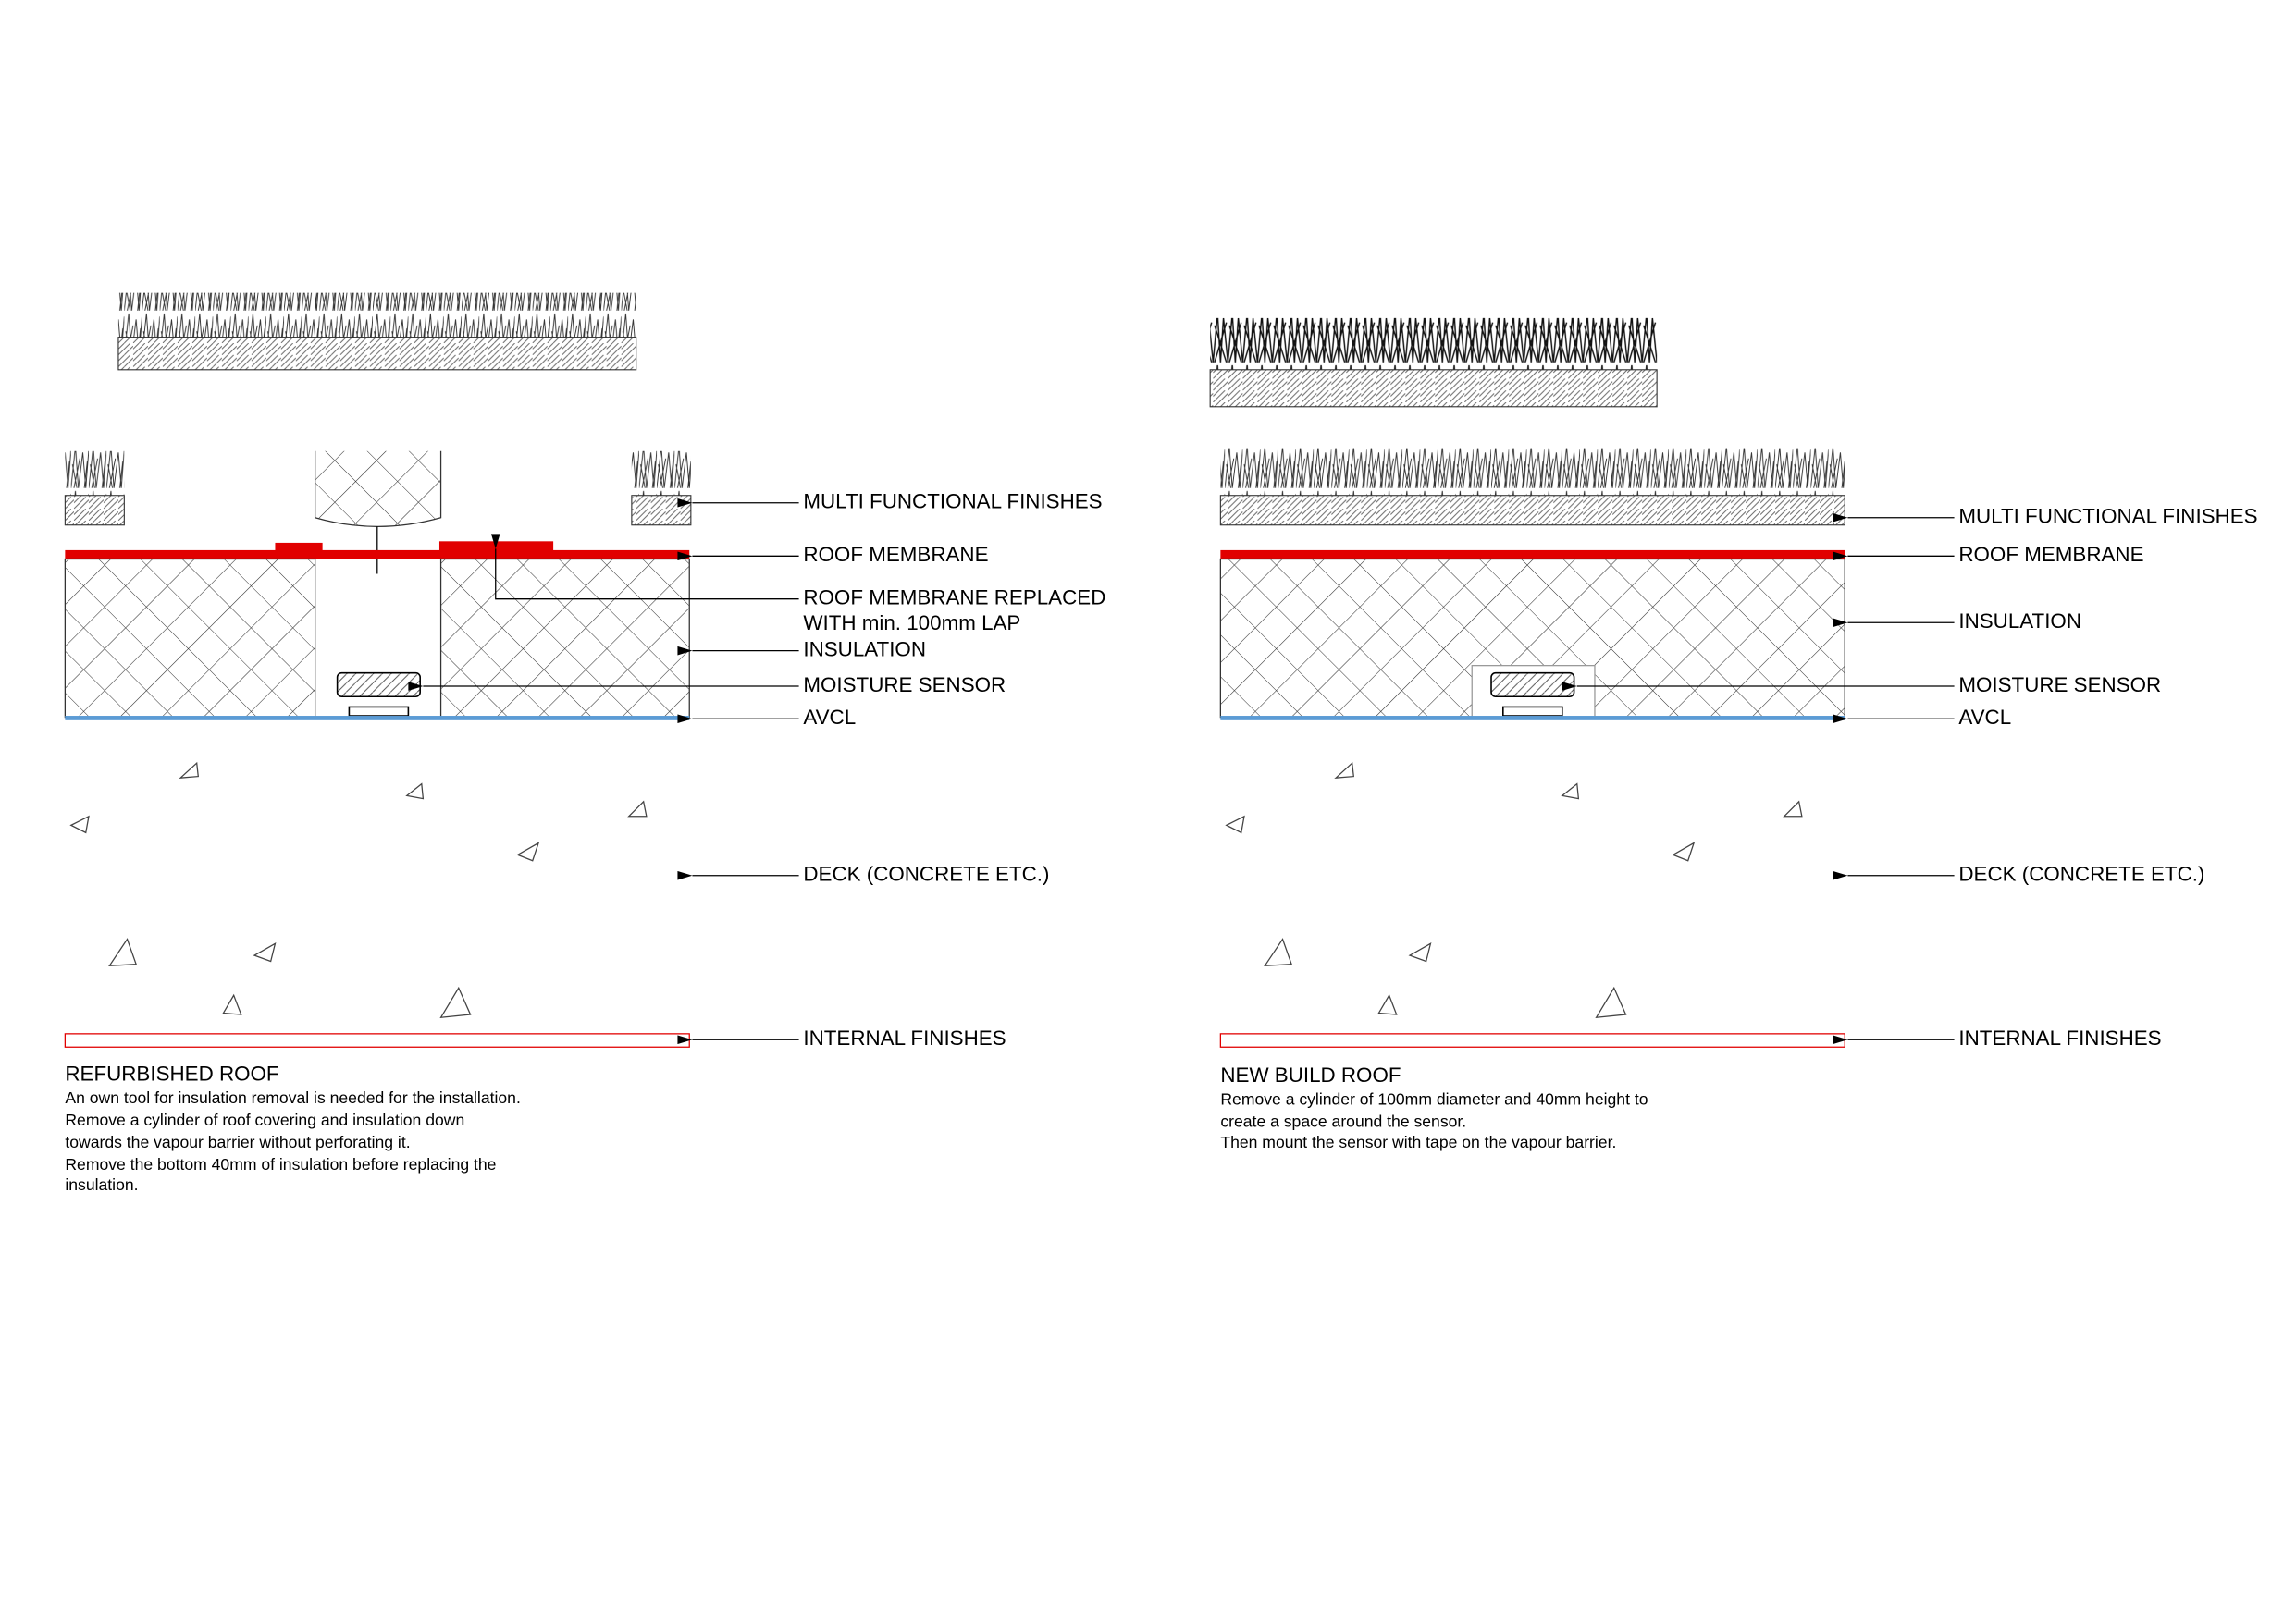  What do you see at coordinates (378, 488) in the screenshot?
I see `insulation-plug` at bounding box center [378, 488].